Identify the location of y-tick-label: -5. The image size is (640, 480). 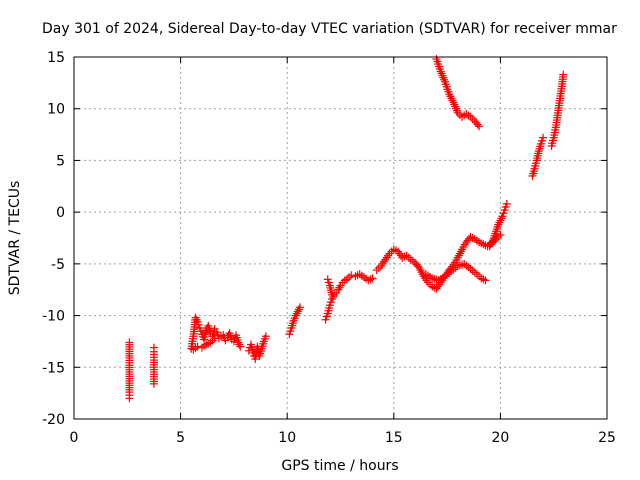
(58, 265).